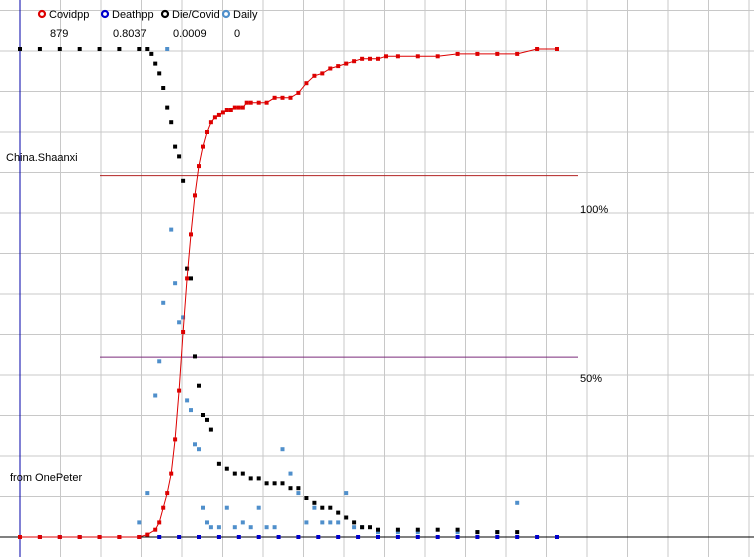  Describe the element at coordinates (46, 478) in the screenshot. I see `source-label: from OnePeter` at that location.